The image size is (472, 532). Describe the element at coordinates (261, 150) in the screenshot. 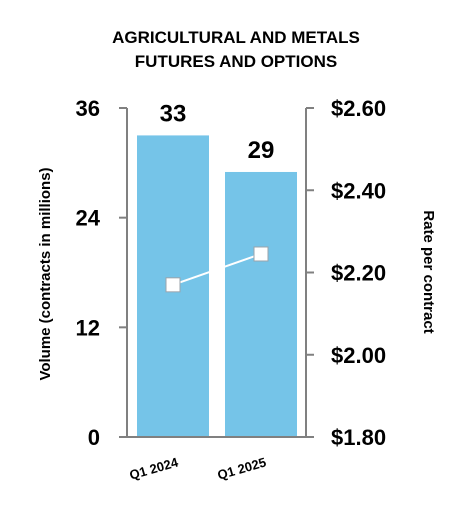

I see `bar-data-label-2: 29` at that location.